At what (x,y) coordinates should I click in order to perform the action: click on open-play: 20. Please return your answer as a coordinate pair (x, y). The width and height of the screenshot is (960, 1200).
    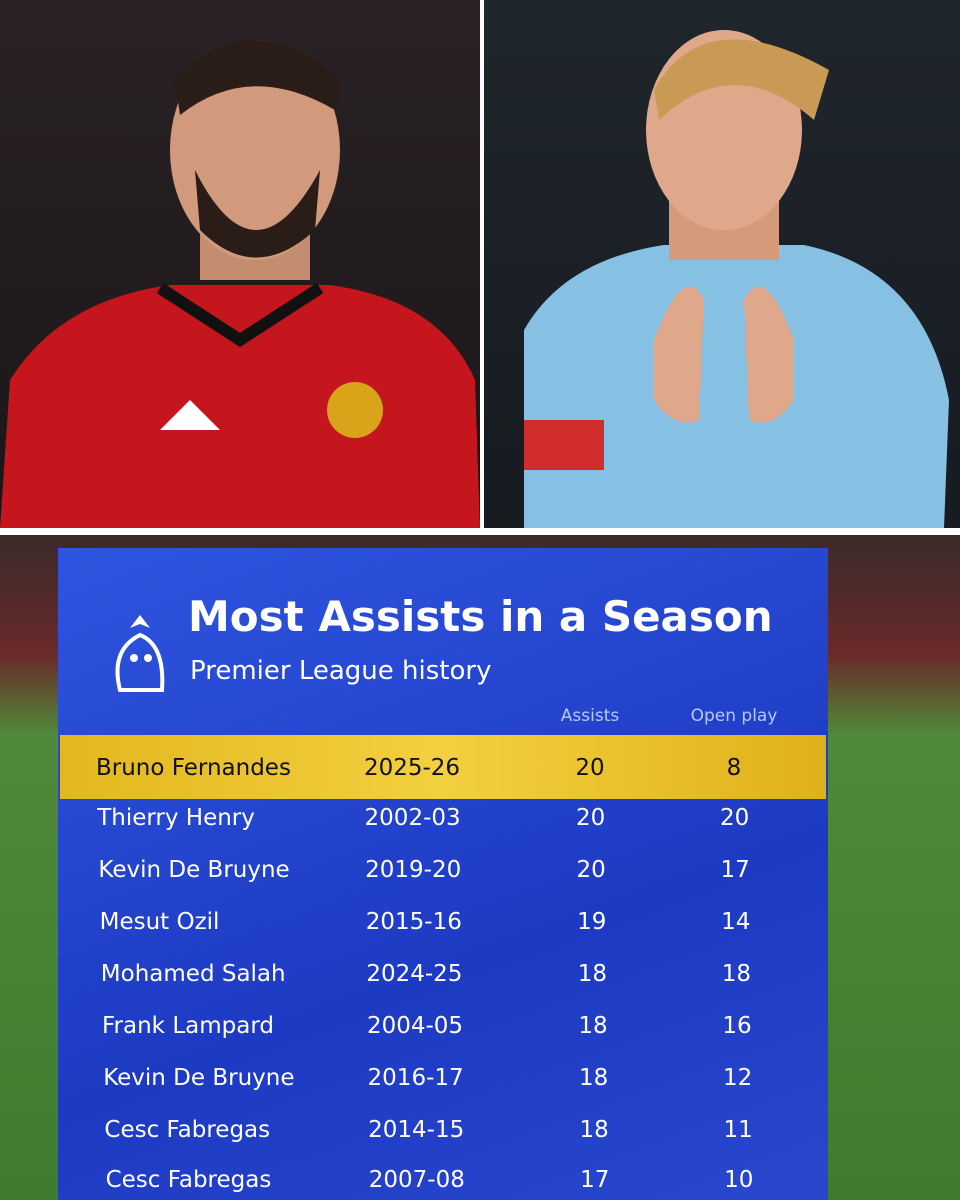
    Looking at the image, I should click on (734, 818).